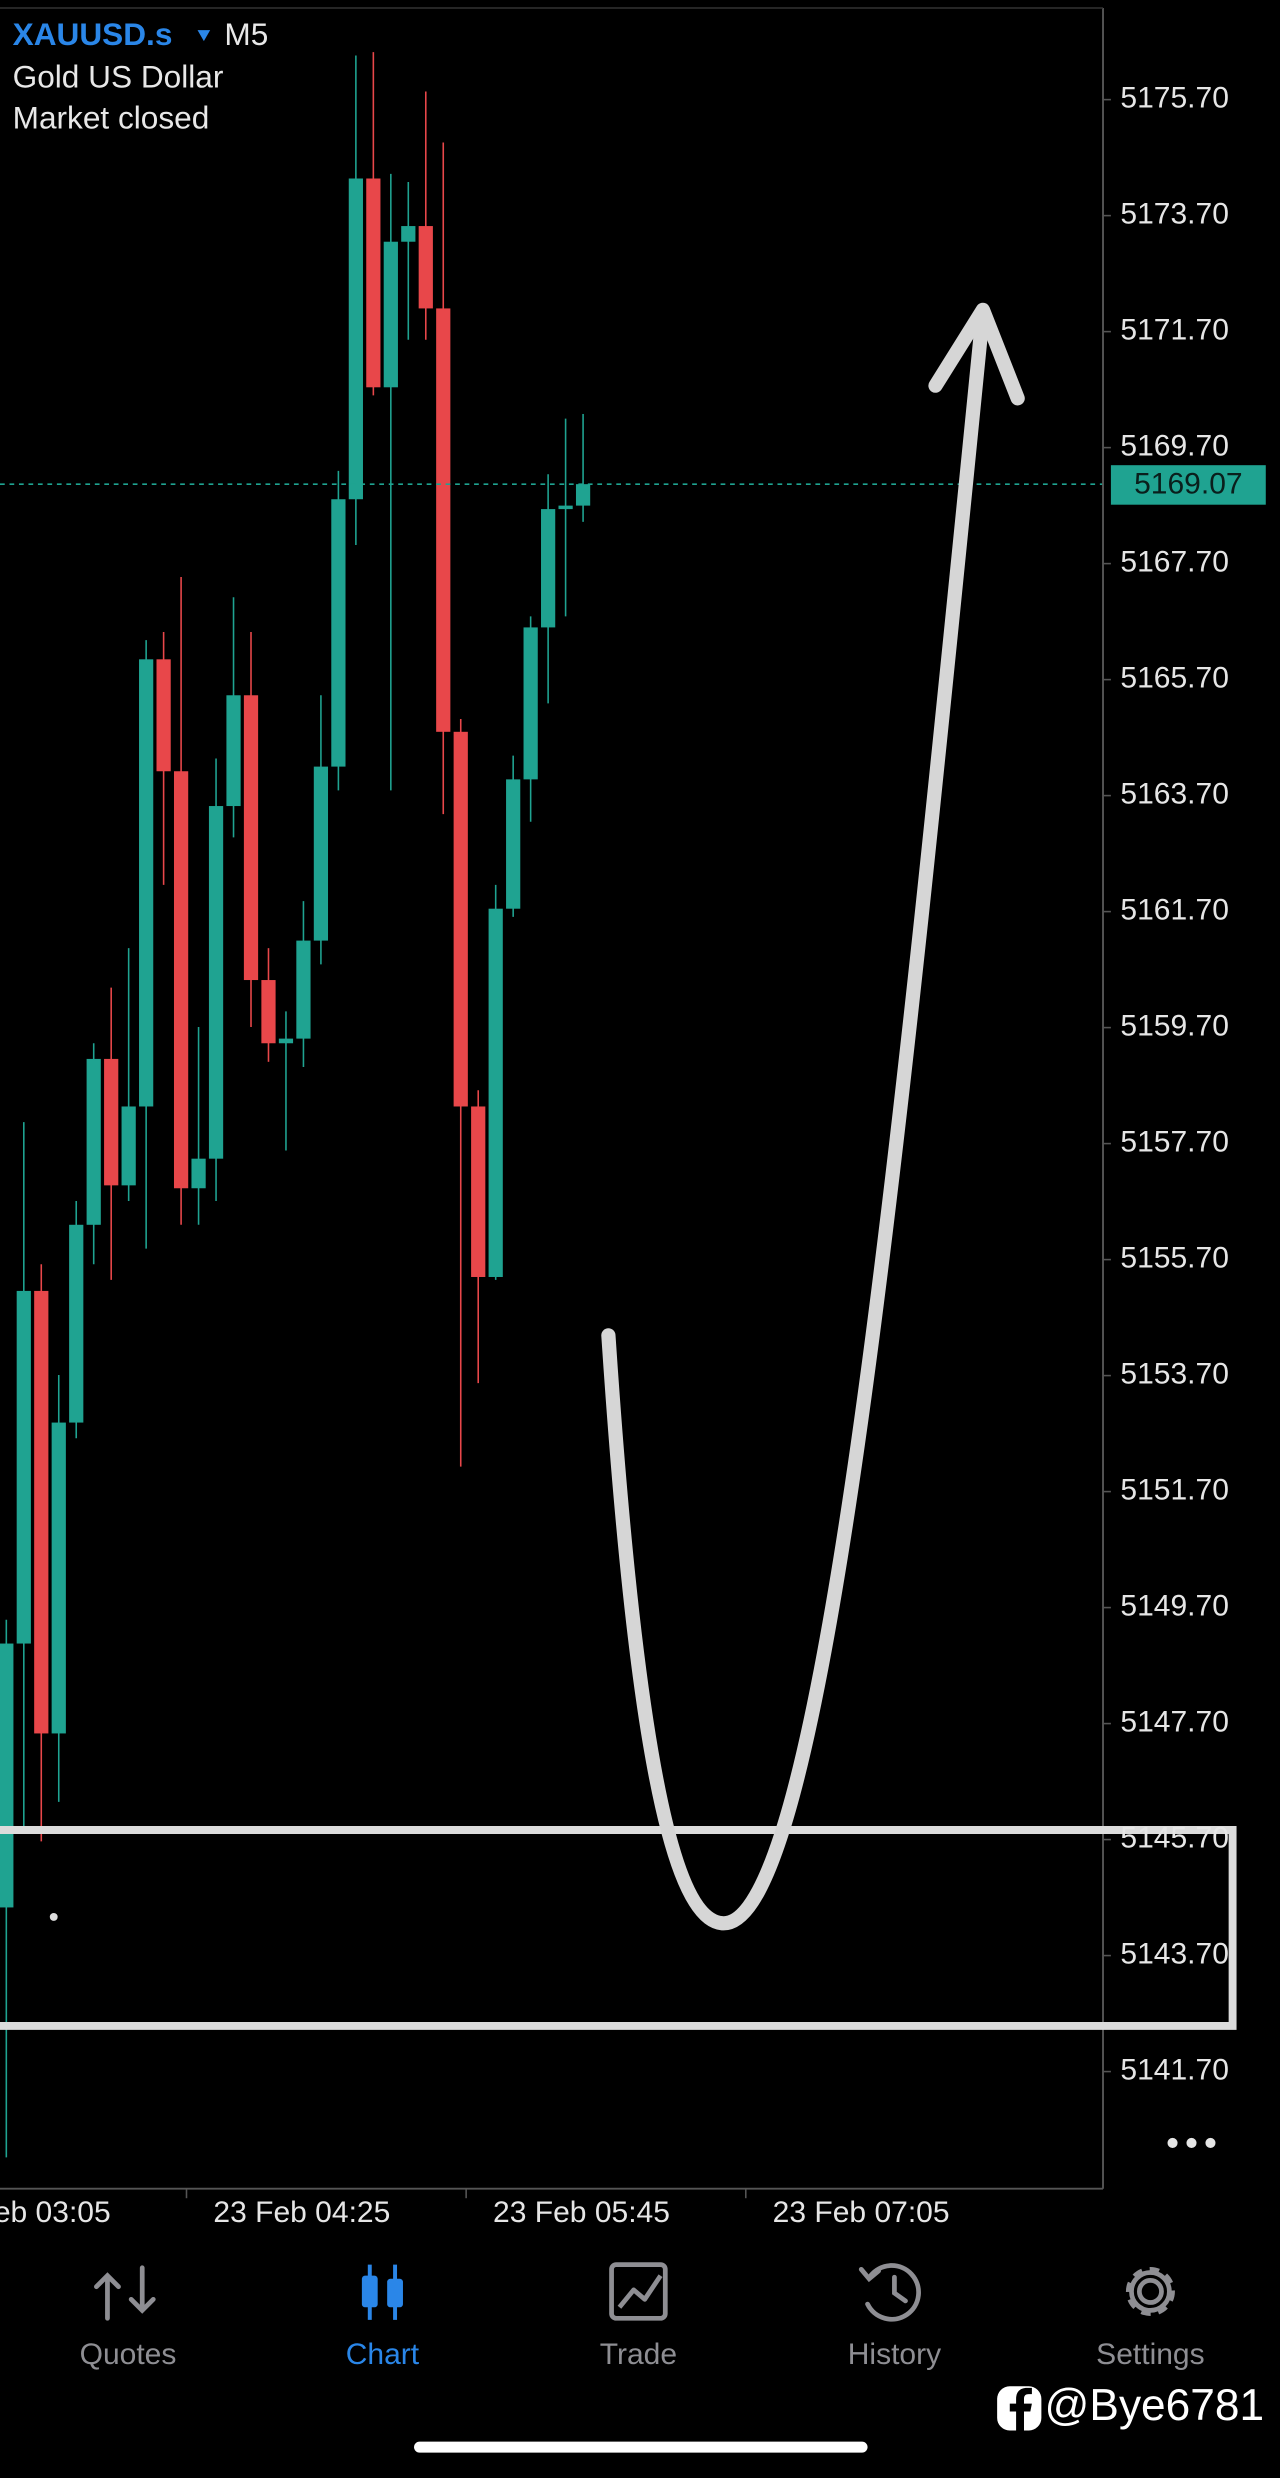 The height and width of the screenshot is (2478, 1280). Describe the element at coordinates (1174, 794) in the screenshot. I see `y-tick-label: 5163.70` at that location.